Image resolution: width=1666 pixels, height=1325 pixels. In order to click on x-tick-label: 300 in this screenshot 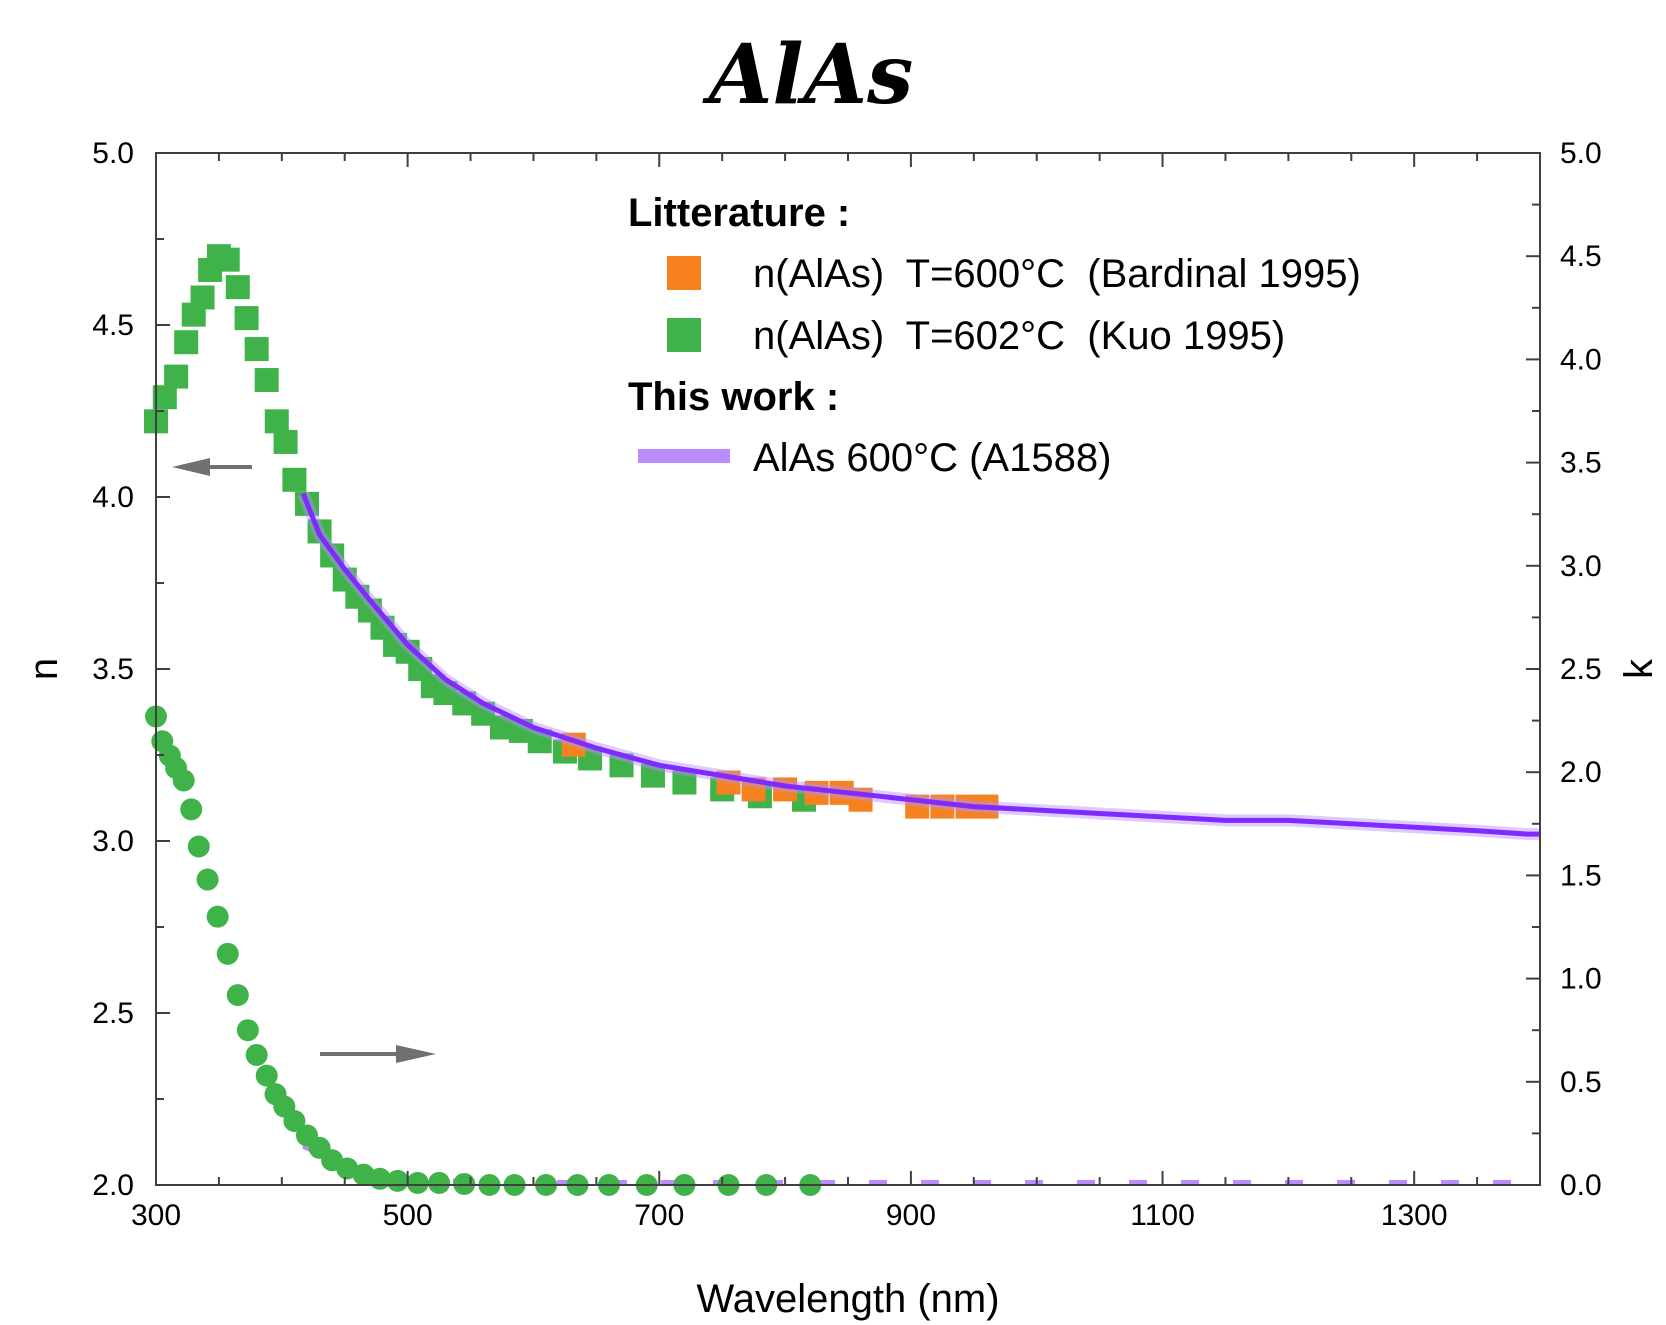, I will do `click(156, 1215)`.